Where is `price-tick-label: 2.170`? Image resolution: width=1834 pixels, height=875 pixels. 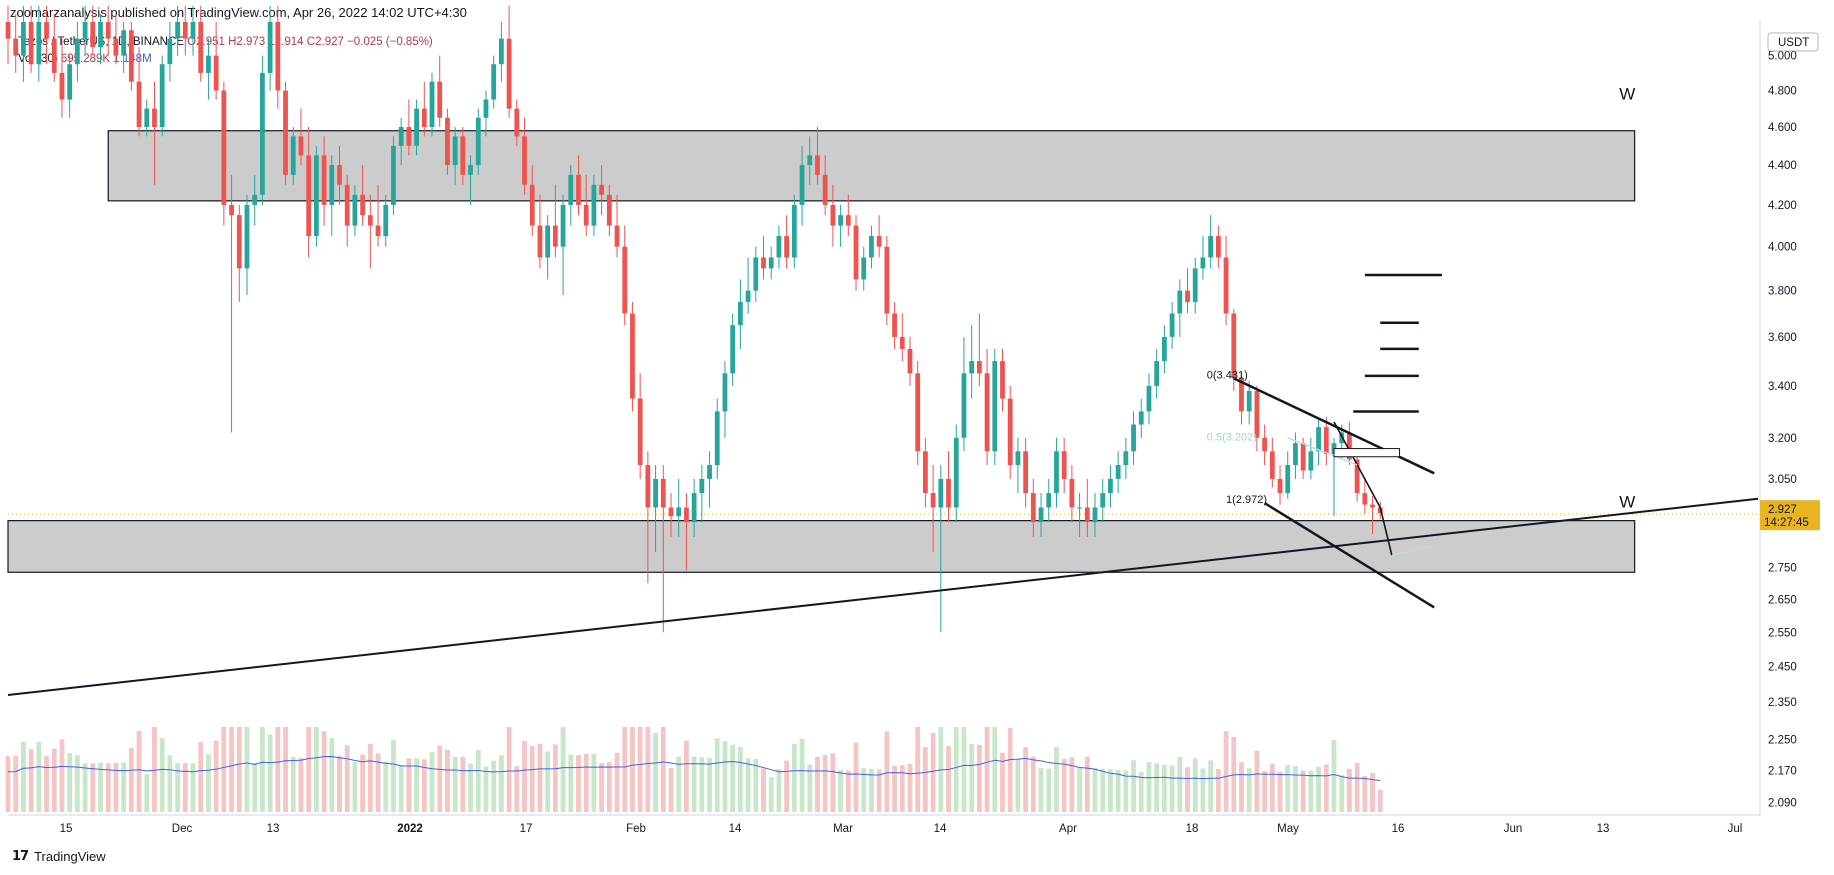 price-tick-label: 2.170 is located at coordinates (1782, 771).